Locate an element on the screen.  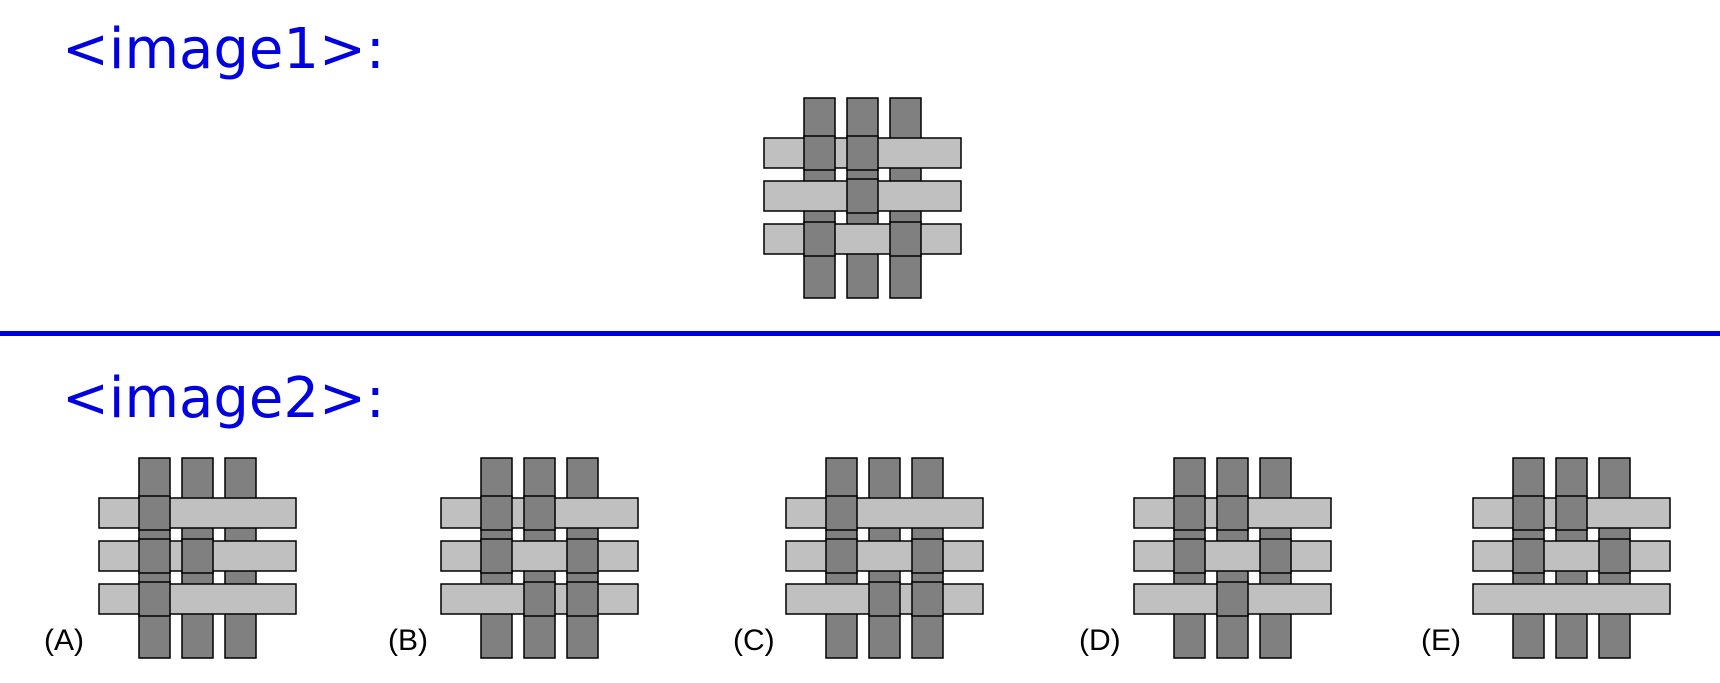
option-d-weave-pattern is located at coordinates (1232, 558).